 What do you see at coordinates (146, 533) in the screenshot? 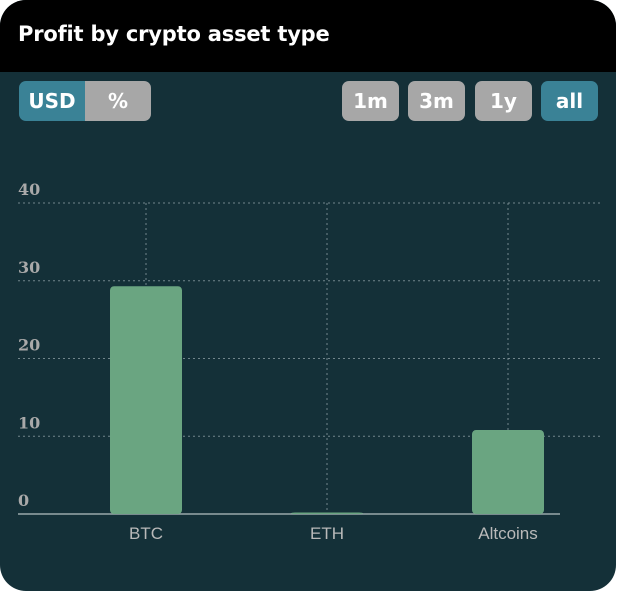
I see `x-tick-label: BTC` at bounding box center [146, 533].